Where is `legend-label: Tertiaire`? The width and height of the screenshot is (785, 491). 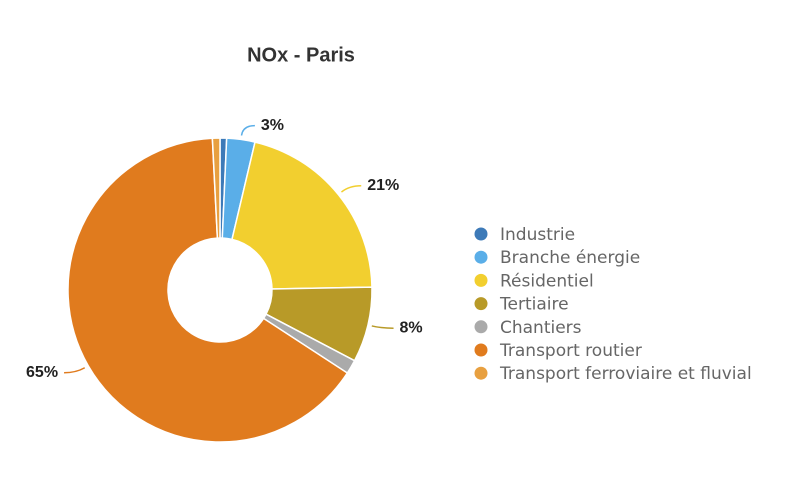
legend-label: Tertiaire is located at coordinates (534, 305).